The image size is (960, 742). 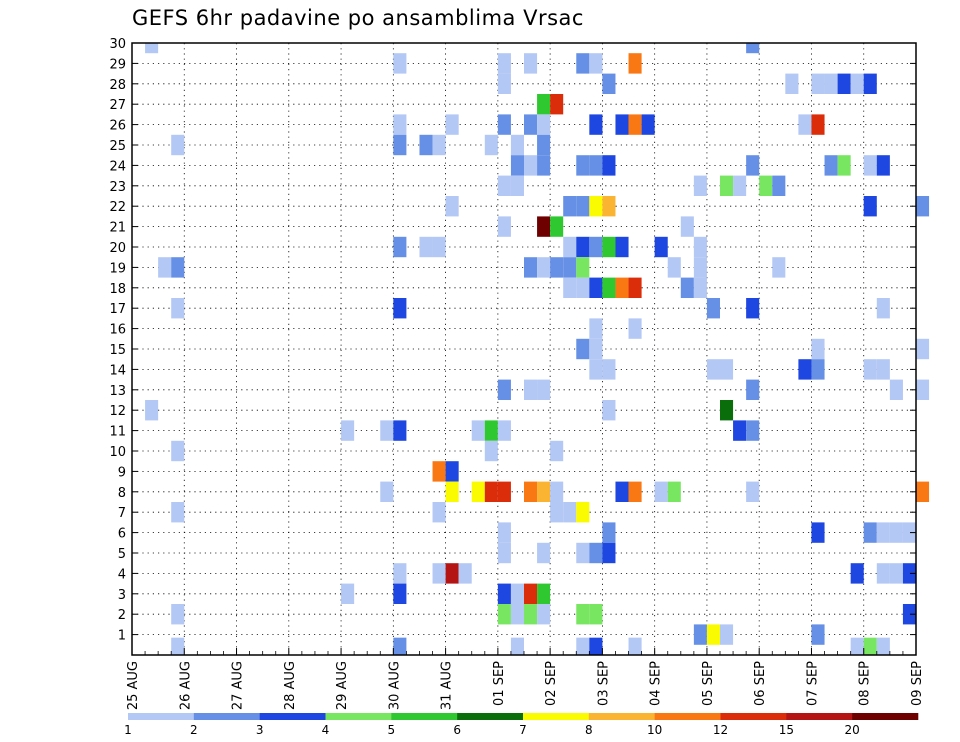 I want to click on colorbar-label: 15, so click(x=786, y=730).